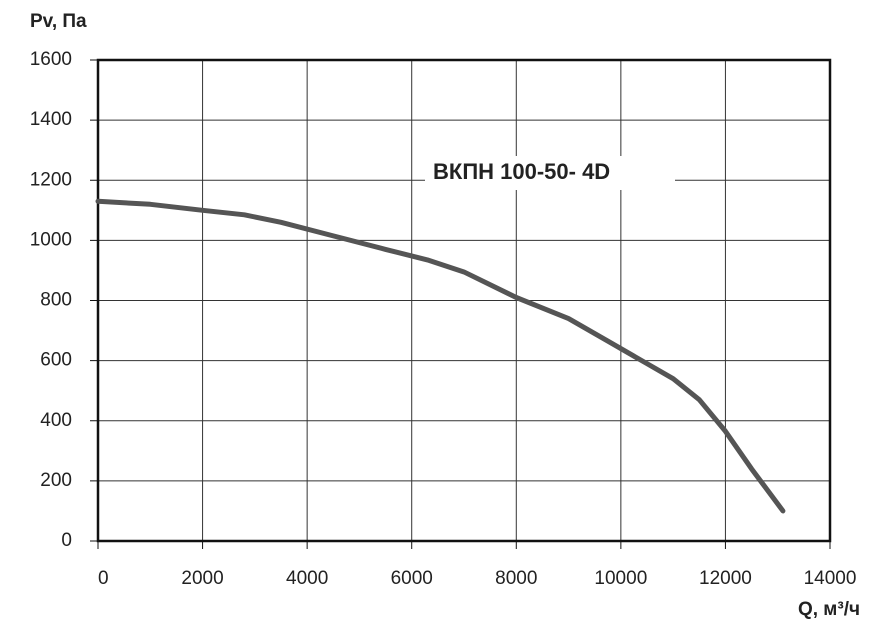  What do you see at coordinates (51, 239) in the screenshot?
I see `y-tick-label: 1000` at bounding box center [51, 239].